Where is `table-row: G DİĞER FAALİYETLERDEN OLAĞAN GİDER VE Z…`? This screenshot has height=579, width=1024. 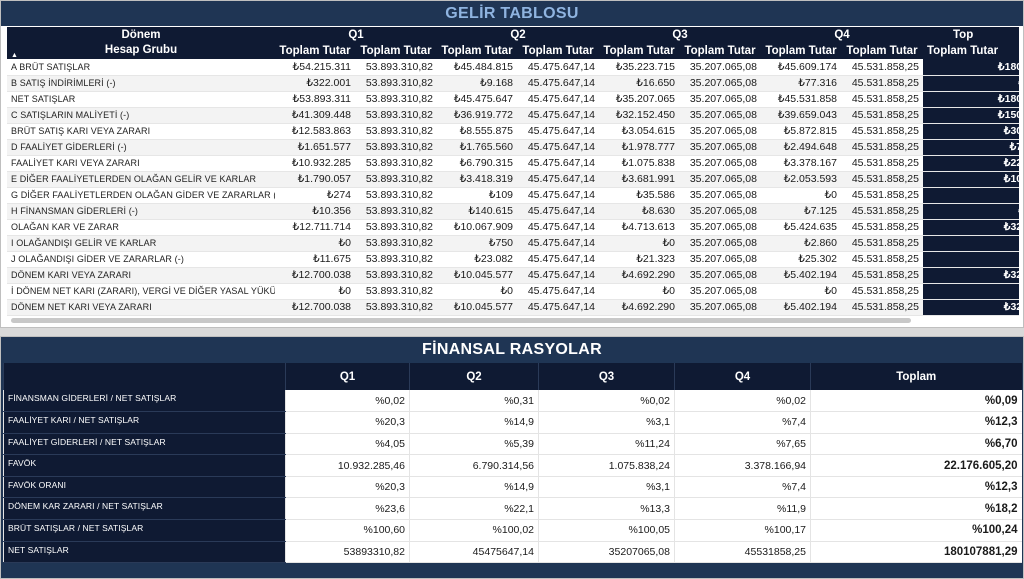
table-row: G DİĞER FAALİYETLERDEN OLAĞAN GİDER VE Z… is located at coordinates (513, 195).